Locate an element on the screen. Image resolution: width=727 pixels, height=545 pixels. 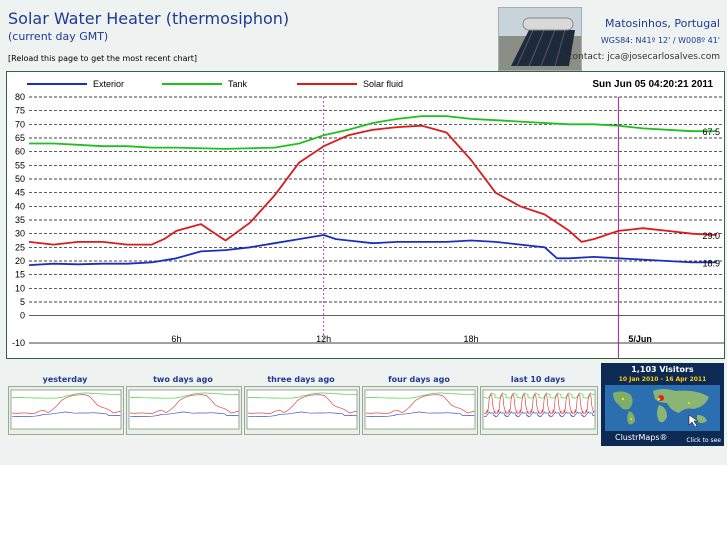
y-tick-label: 5 is located at coordinates (22, 302).